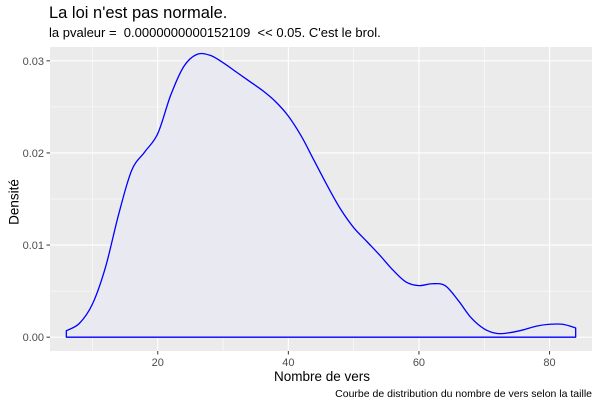 This screenshot has height=408, width=600. Describe the element at coordinates (288, 363) in the screenshot. I see `x-tick-label: 40` at that location.